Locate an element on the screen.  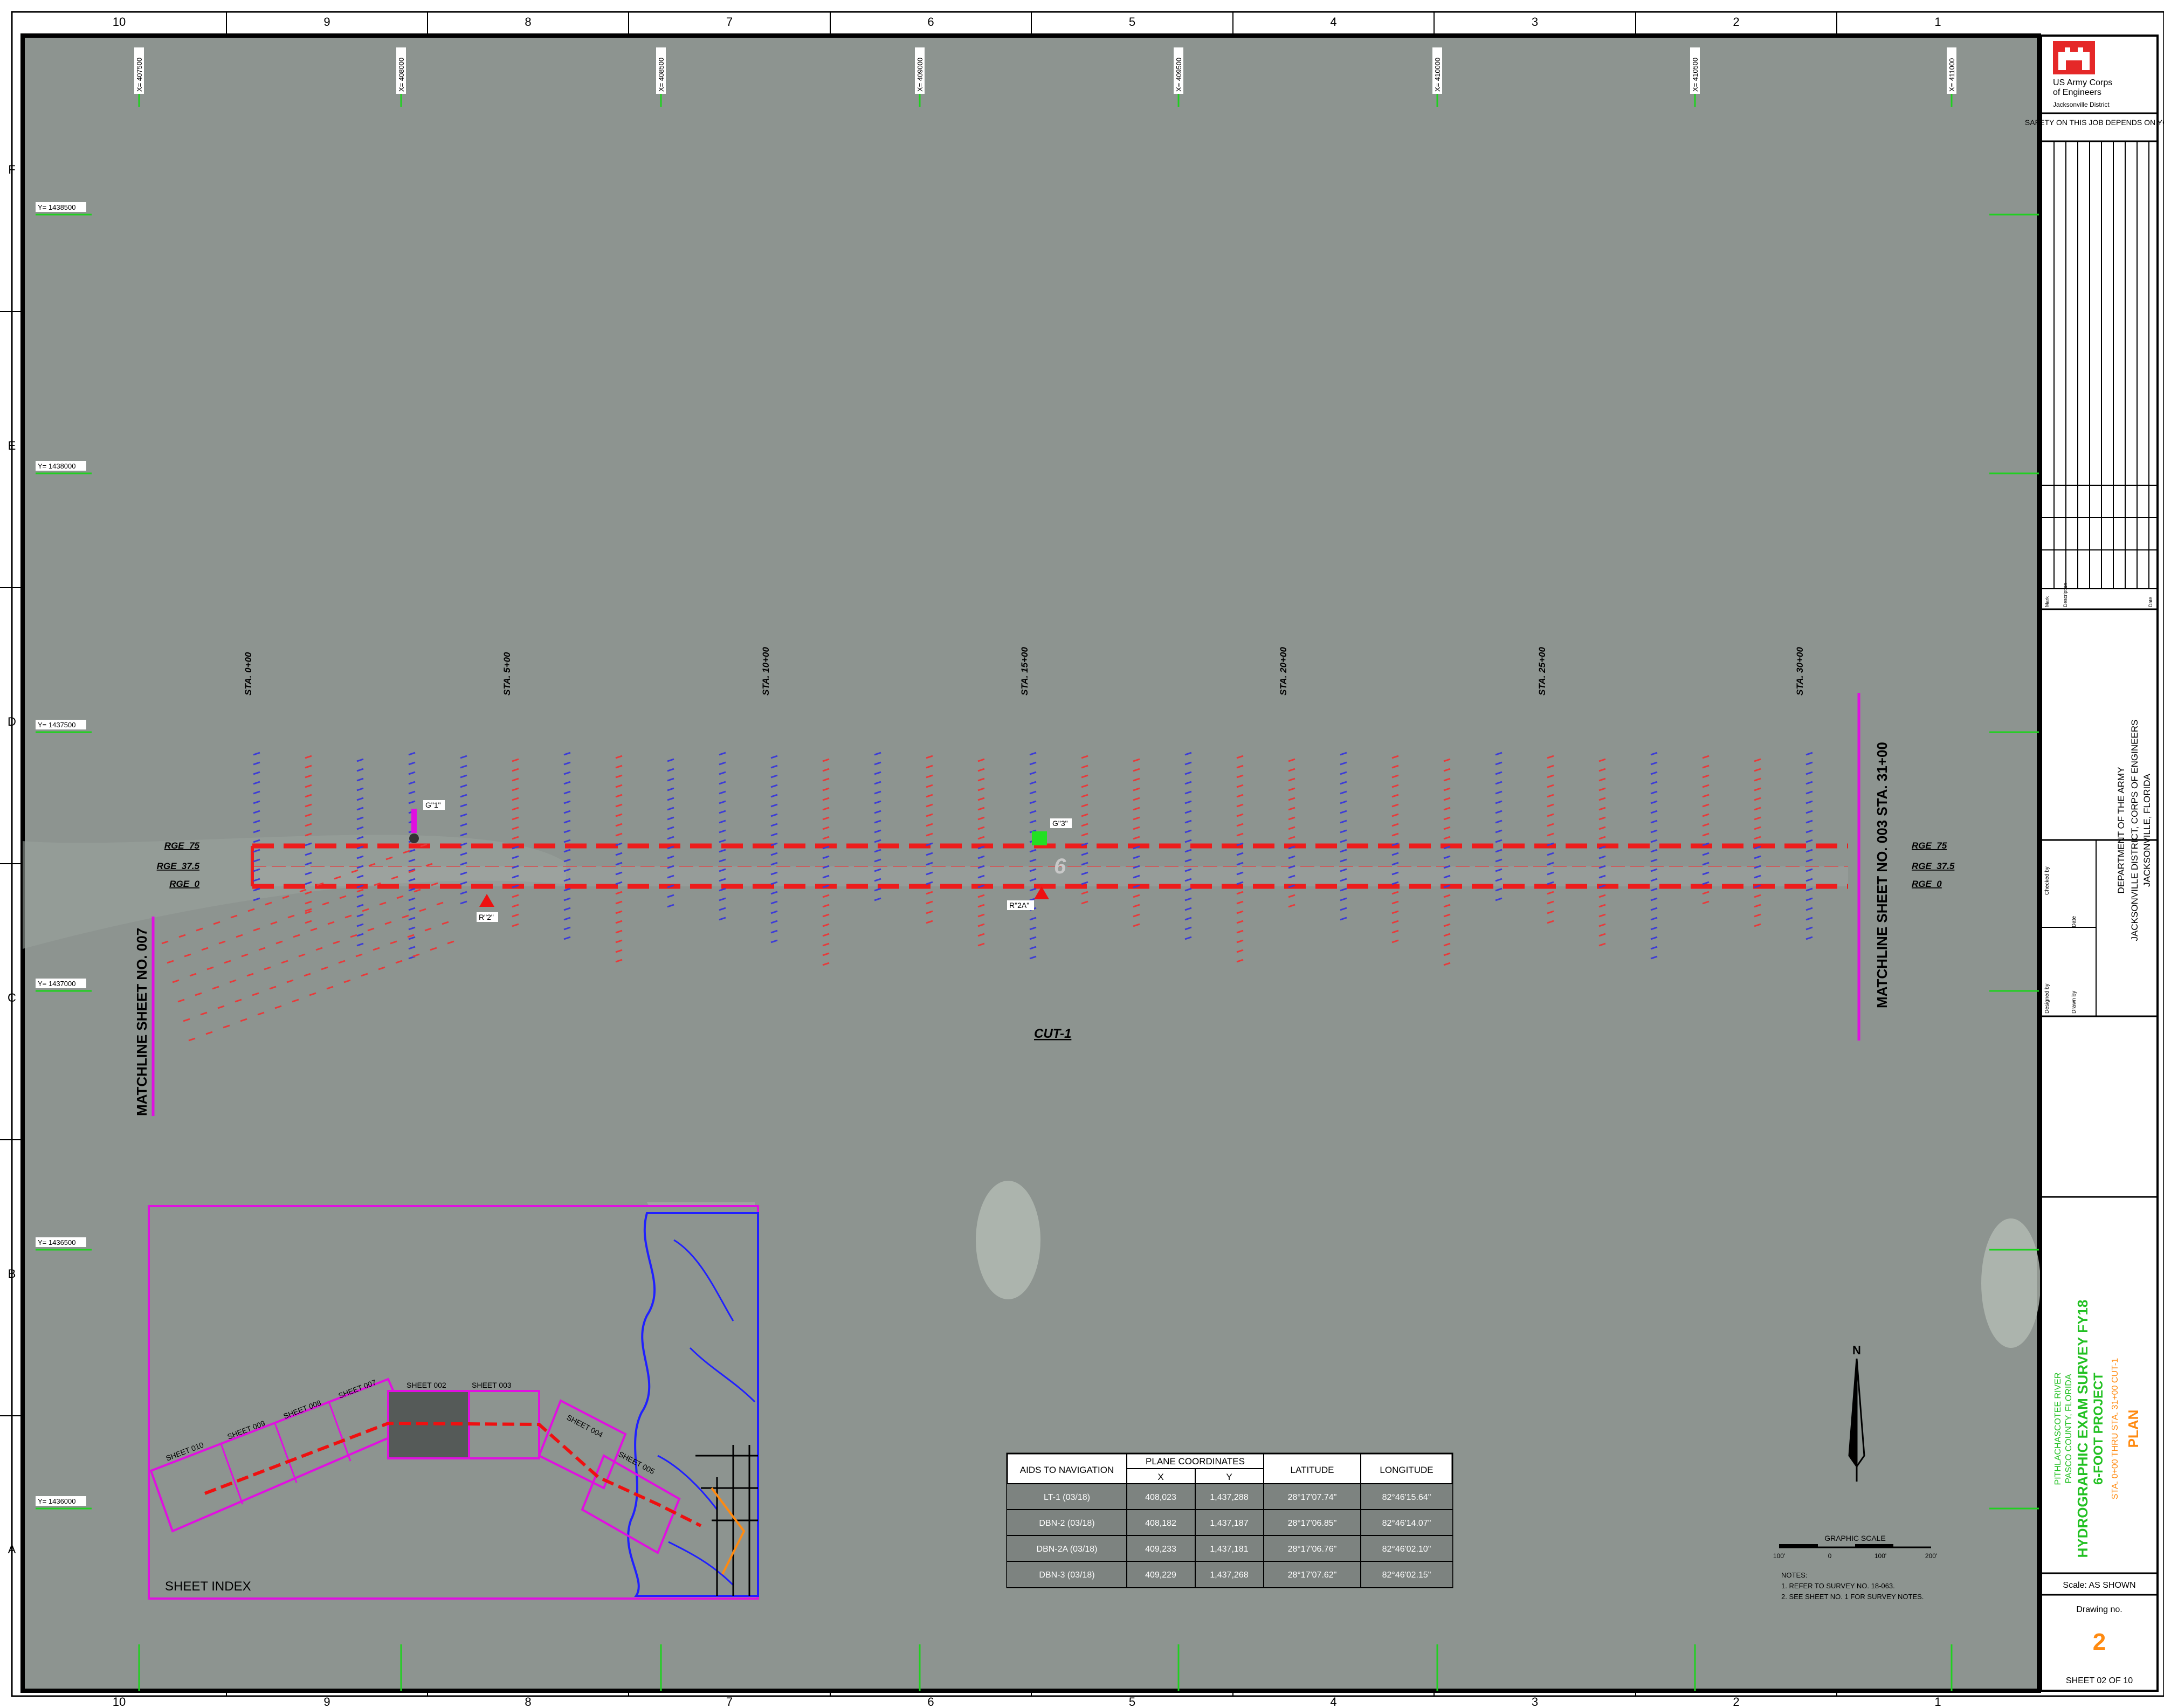
column-label-top: 1 is located at coordinates (1938, 22).